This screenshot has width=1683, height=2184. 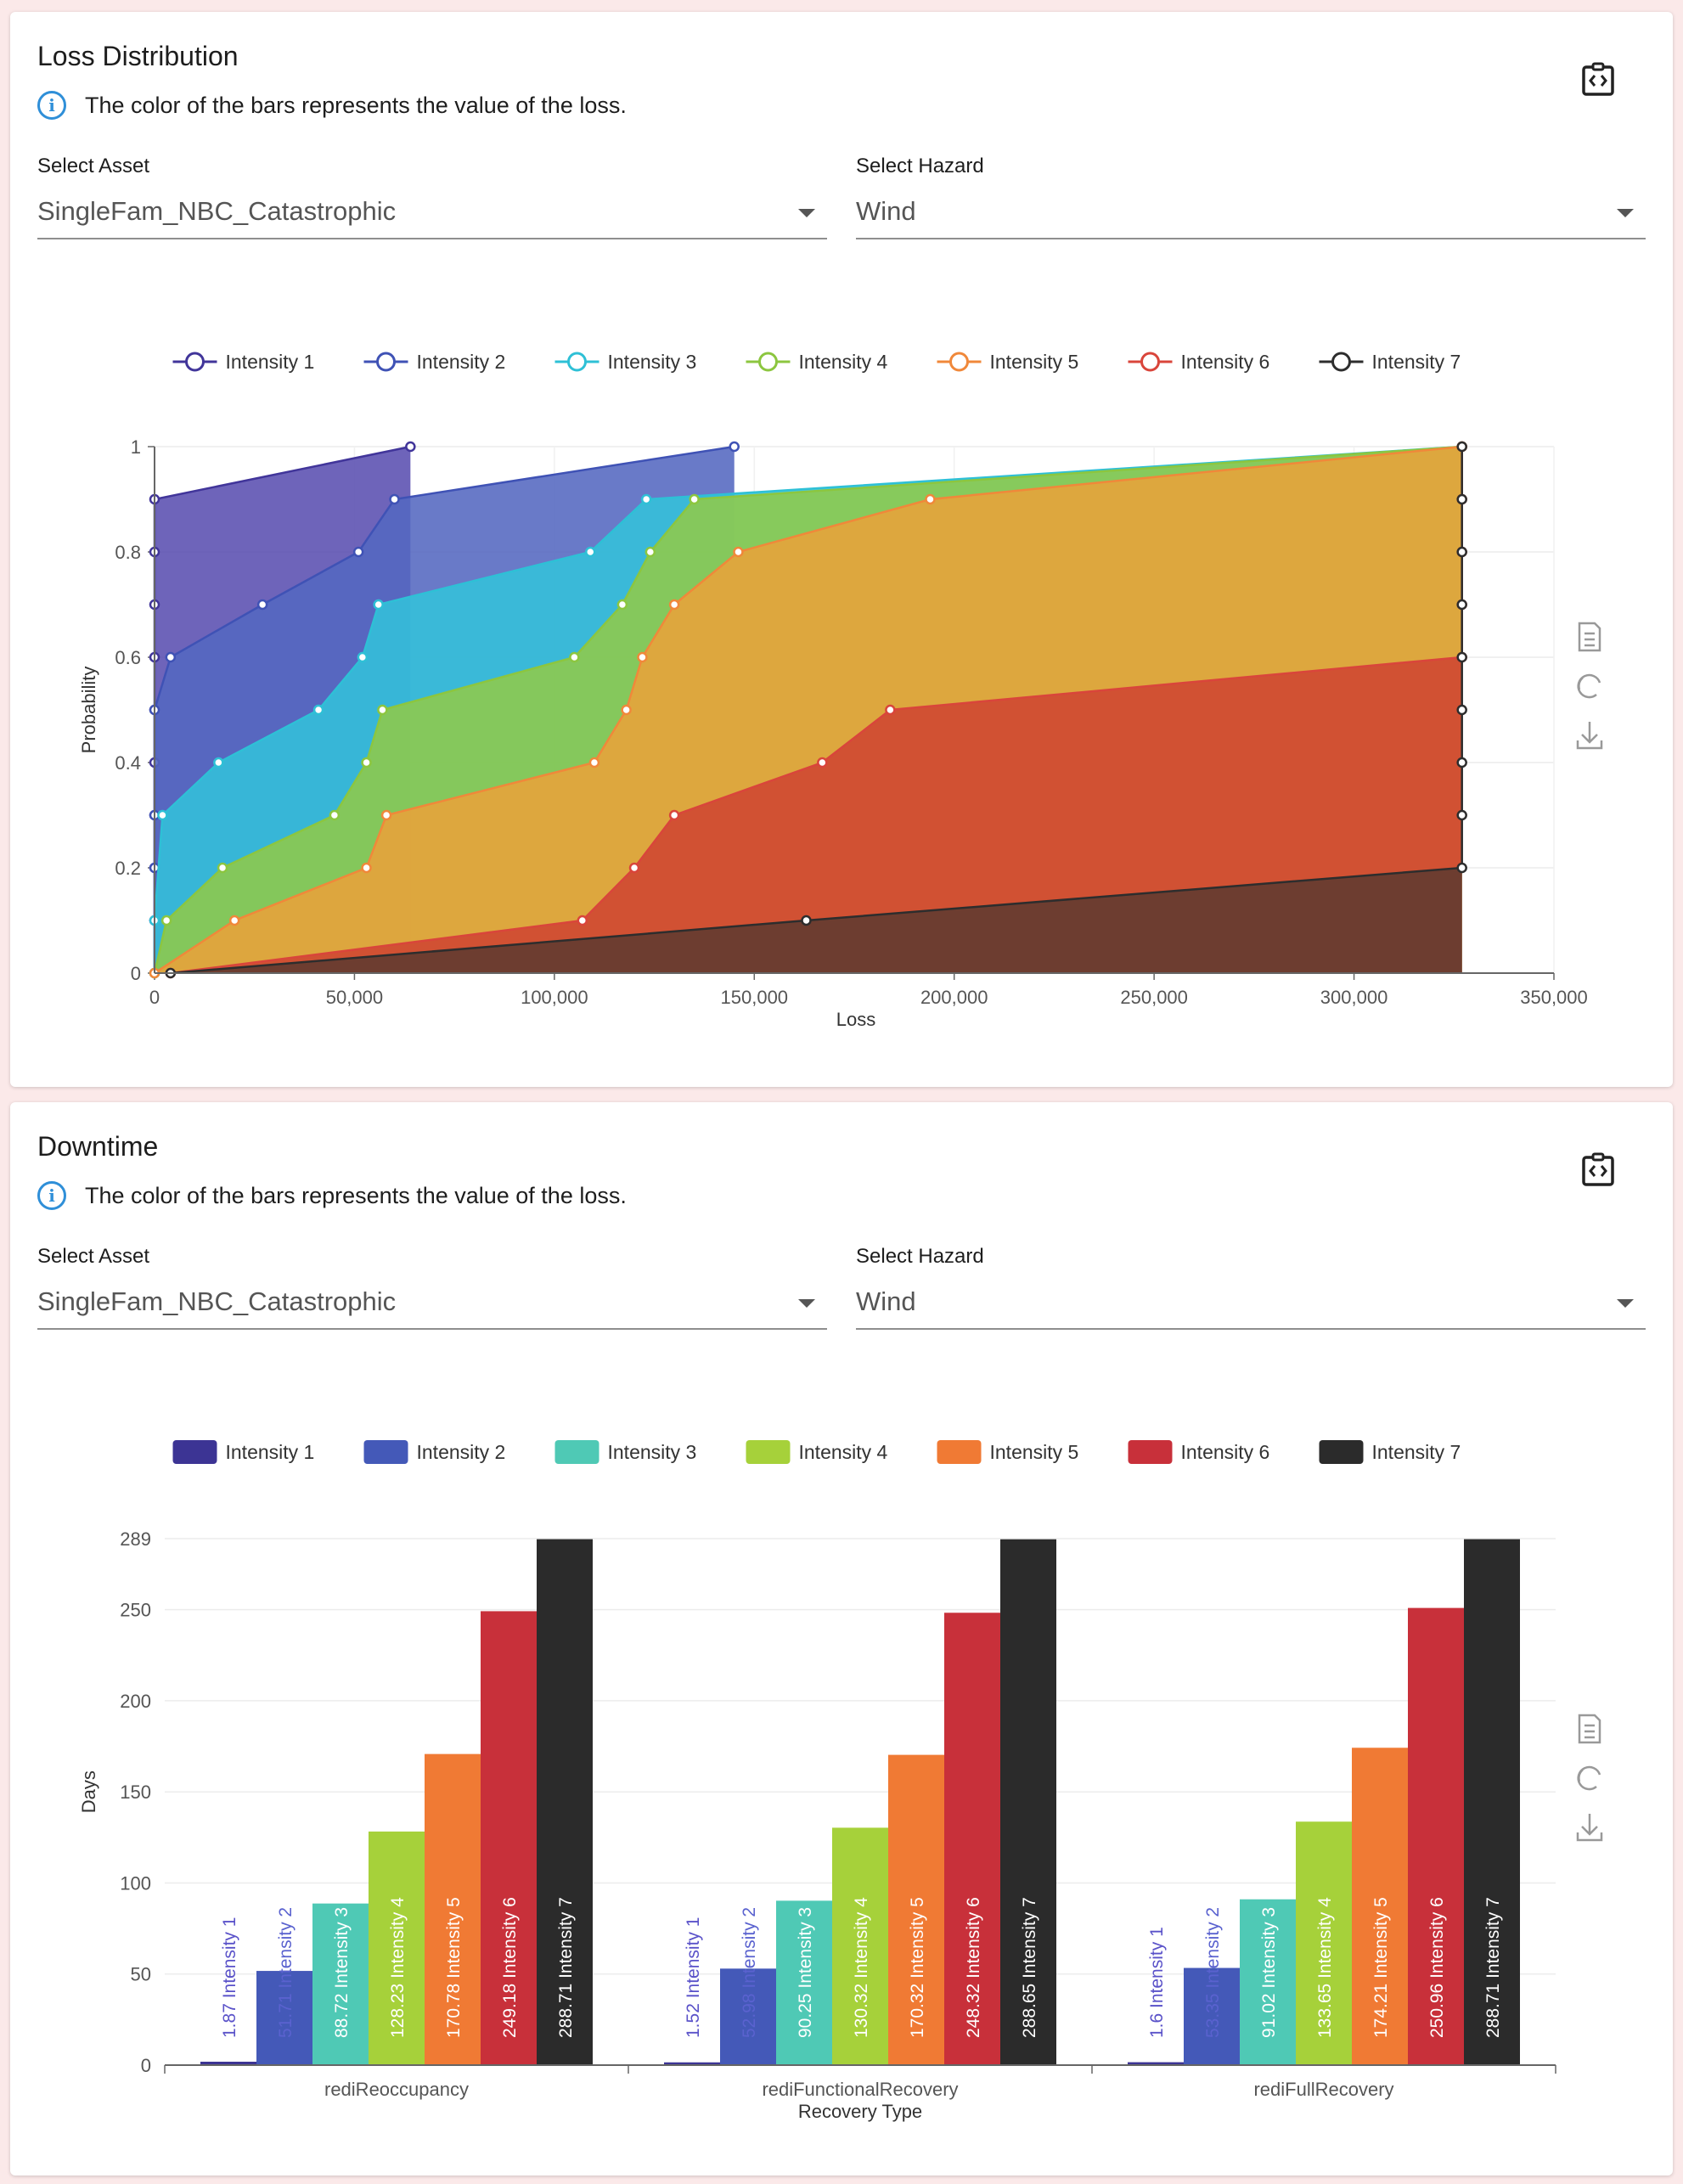 I want to click on x-tick-label: 150,000, so click(x=755, y=997).